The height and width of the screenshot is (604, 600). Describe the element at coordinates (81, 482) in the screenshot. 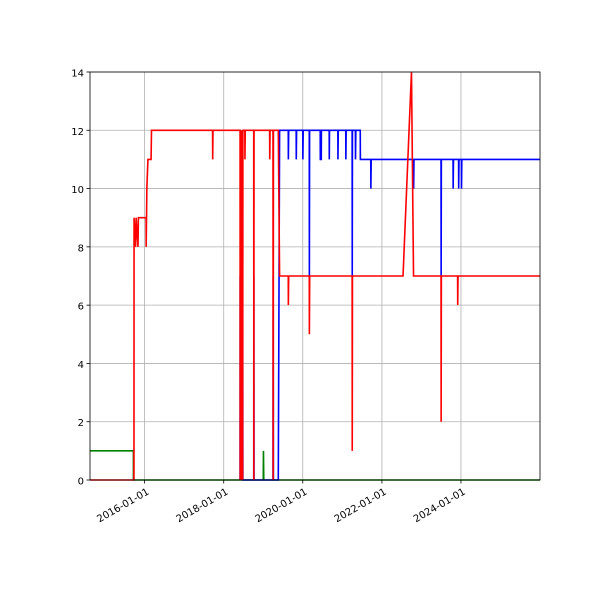

I see `y-tick-label: 0` at that location.